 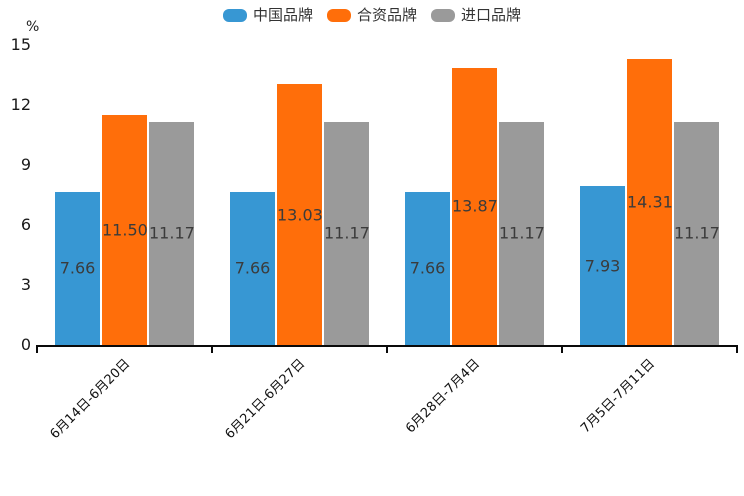 I want to click on bar-合资品牌-1: 13.03, so click(x=300, y=214).